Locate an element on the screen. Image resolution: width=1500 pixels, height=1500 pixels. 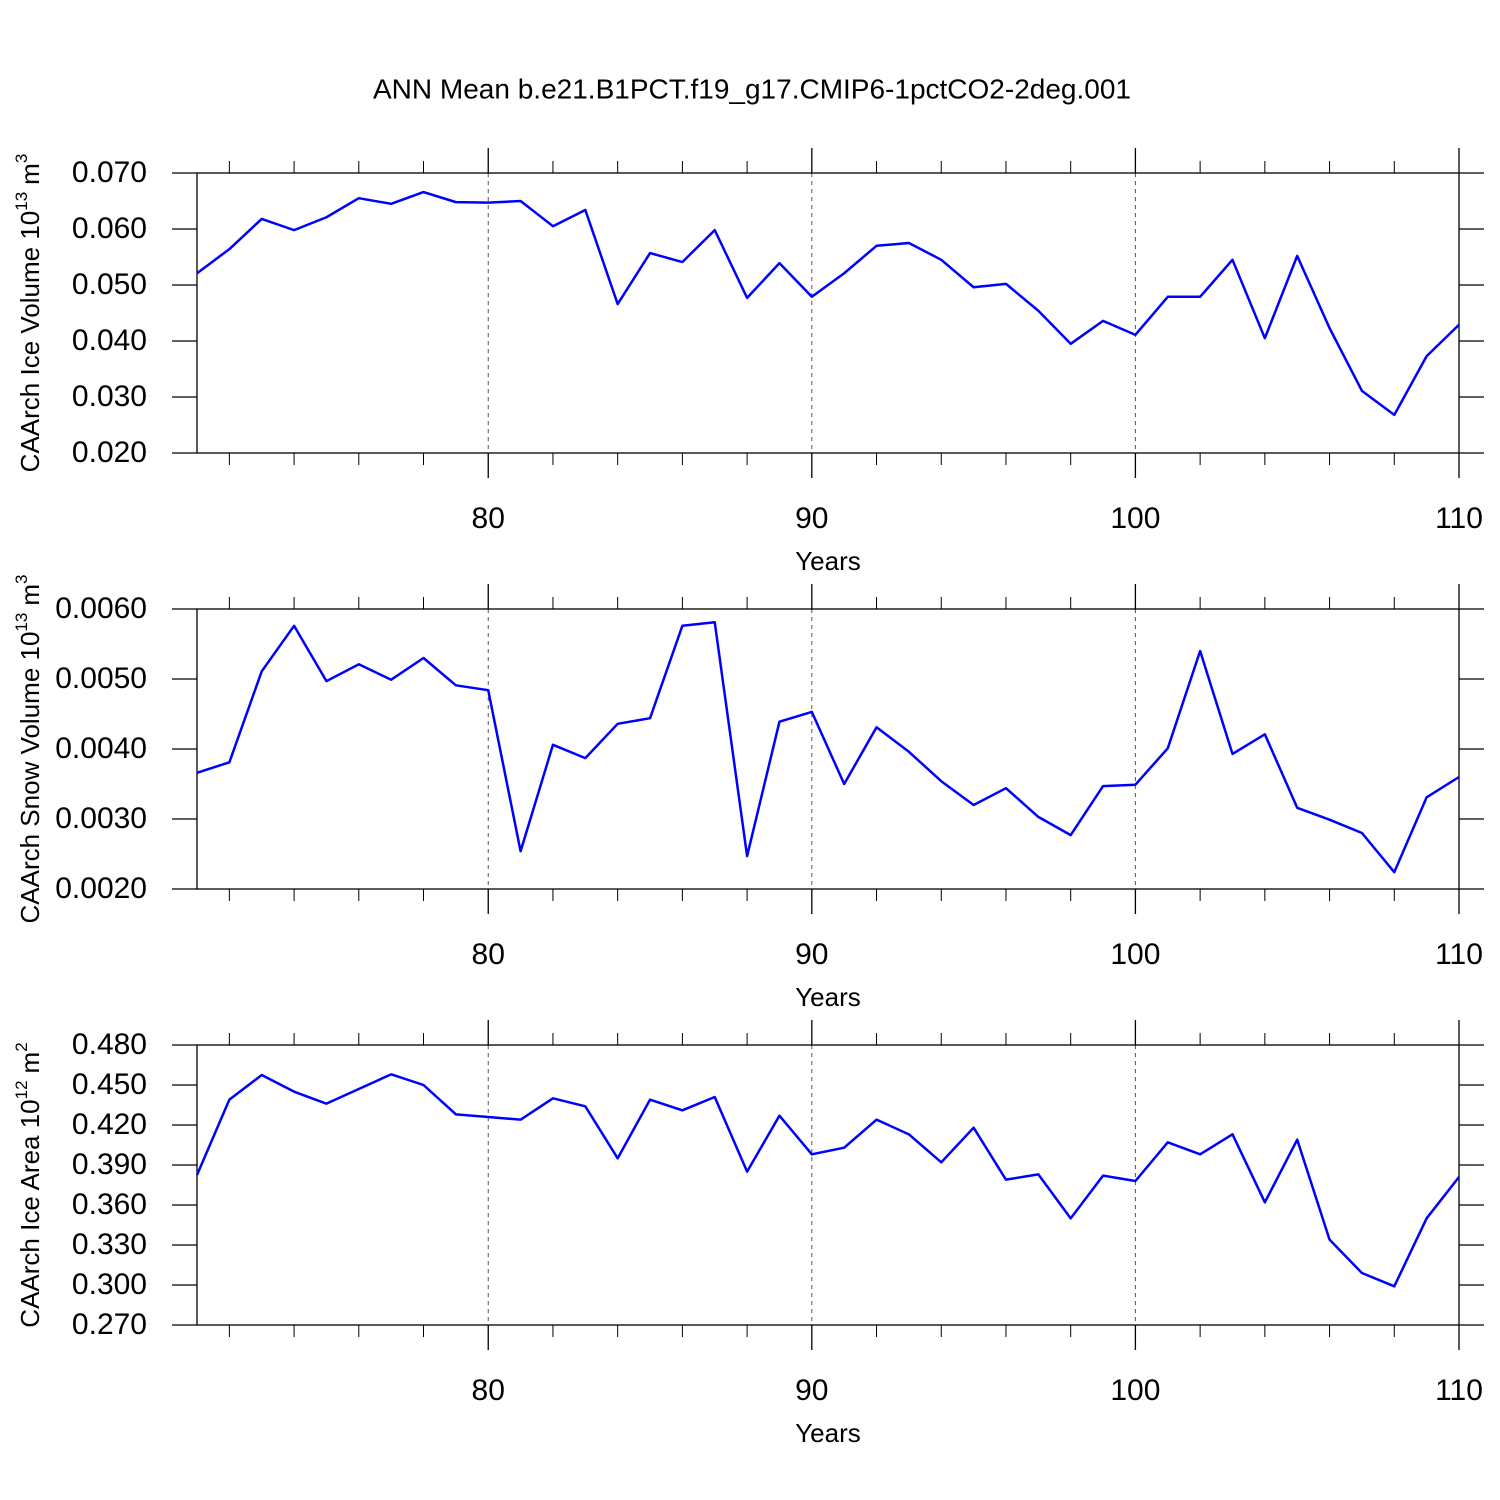
y-axis-label-exponent: 12 is located at coordinates (21, 1089).